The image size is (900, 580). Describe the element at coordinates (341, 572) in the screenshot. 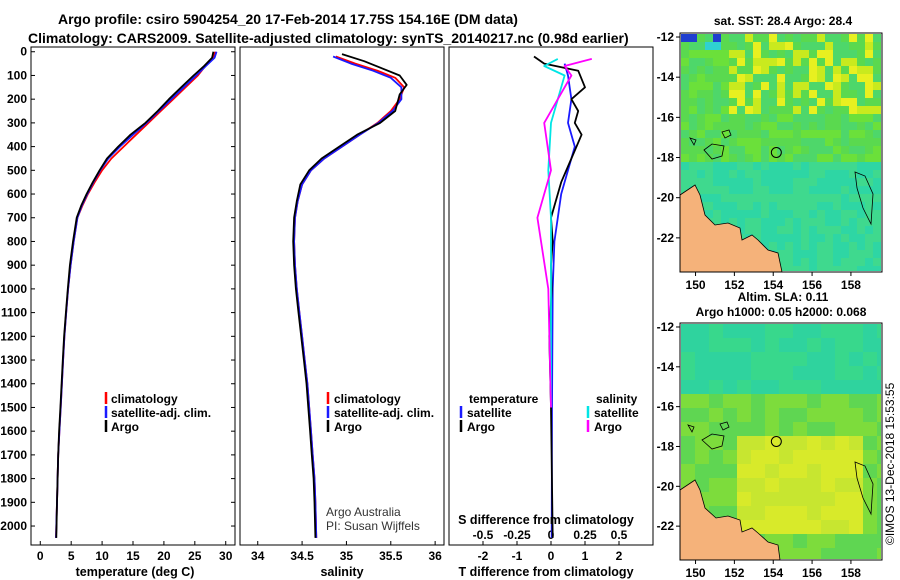

I see `salinity-xlabel: salinity` at that location.